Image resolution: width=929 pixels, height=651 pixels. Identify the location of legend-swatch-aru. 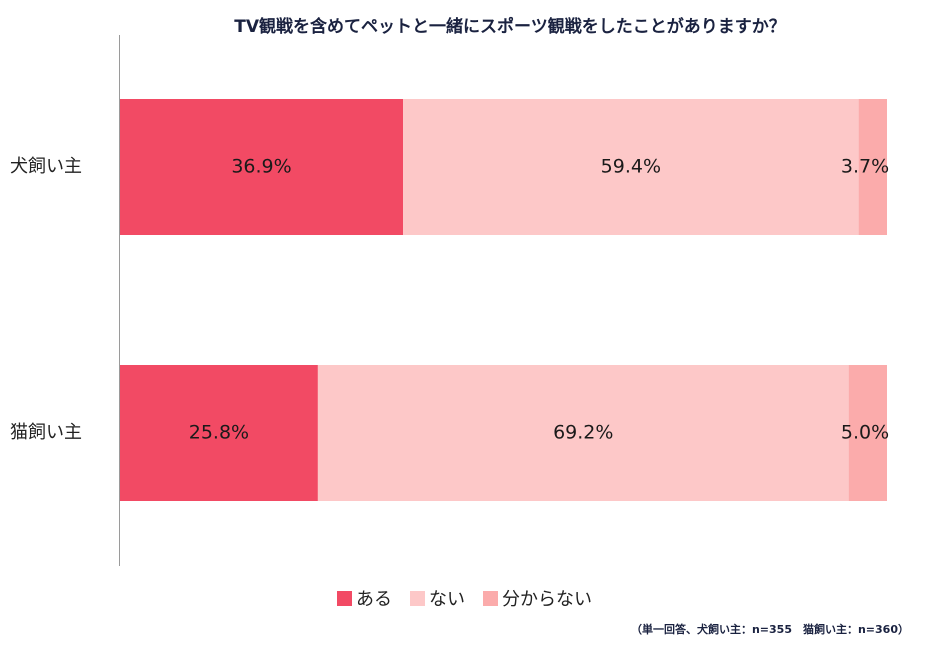
(344, 598).